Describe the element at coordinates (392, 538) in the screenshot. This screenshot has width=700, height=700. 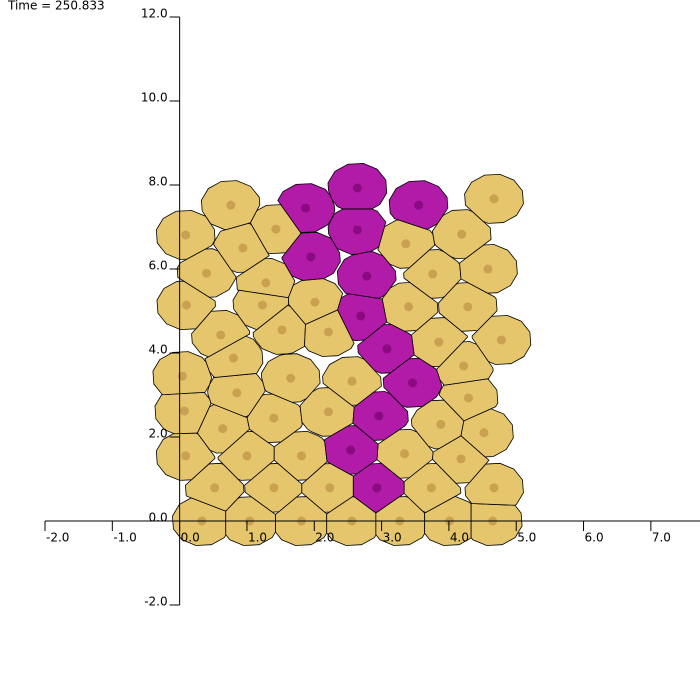
I see `x-tick-label: 3.0` at that location.